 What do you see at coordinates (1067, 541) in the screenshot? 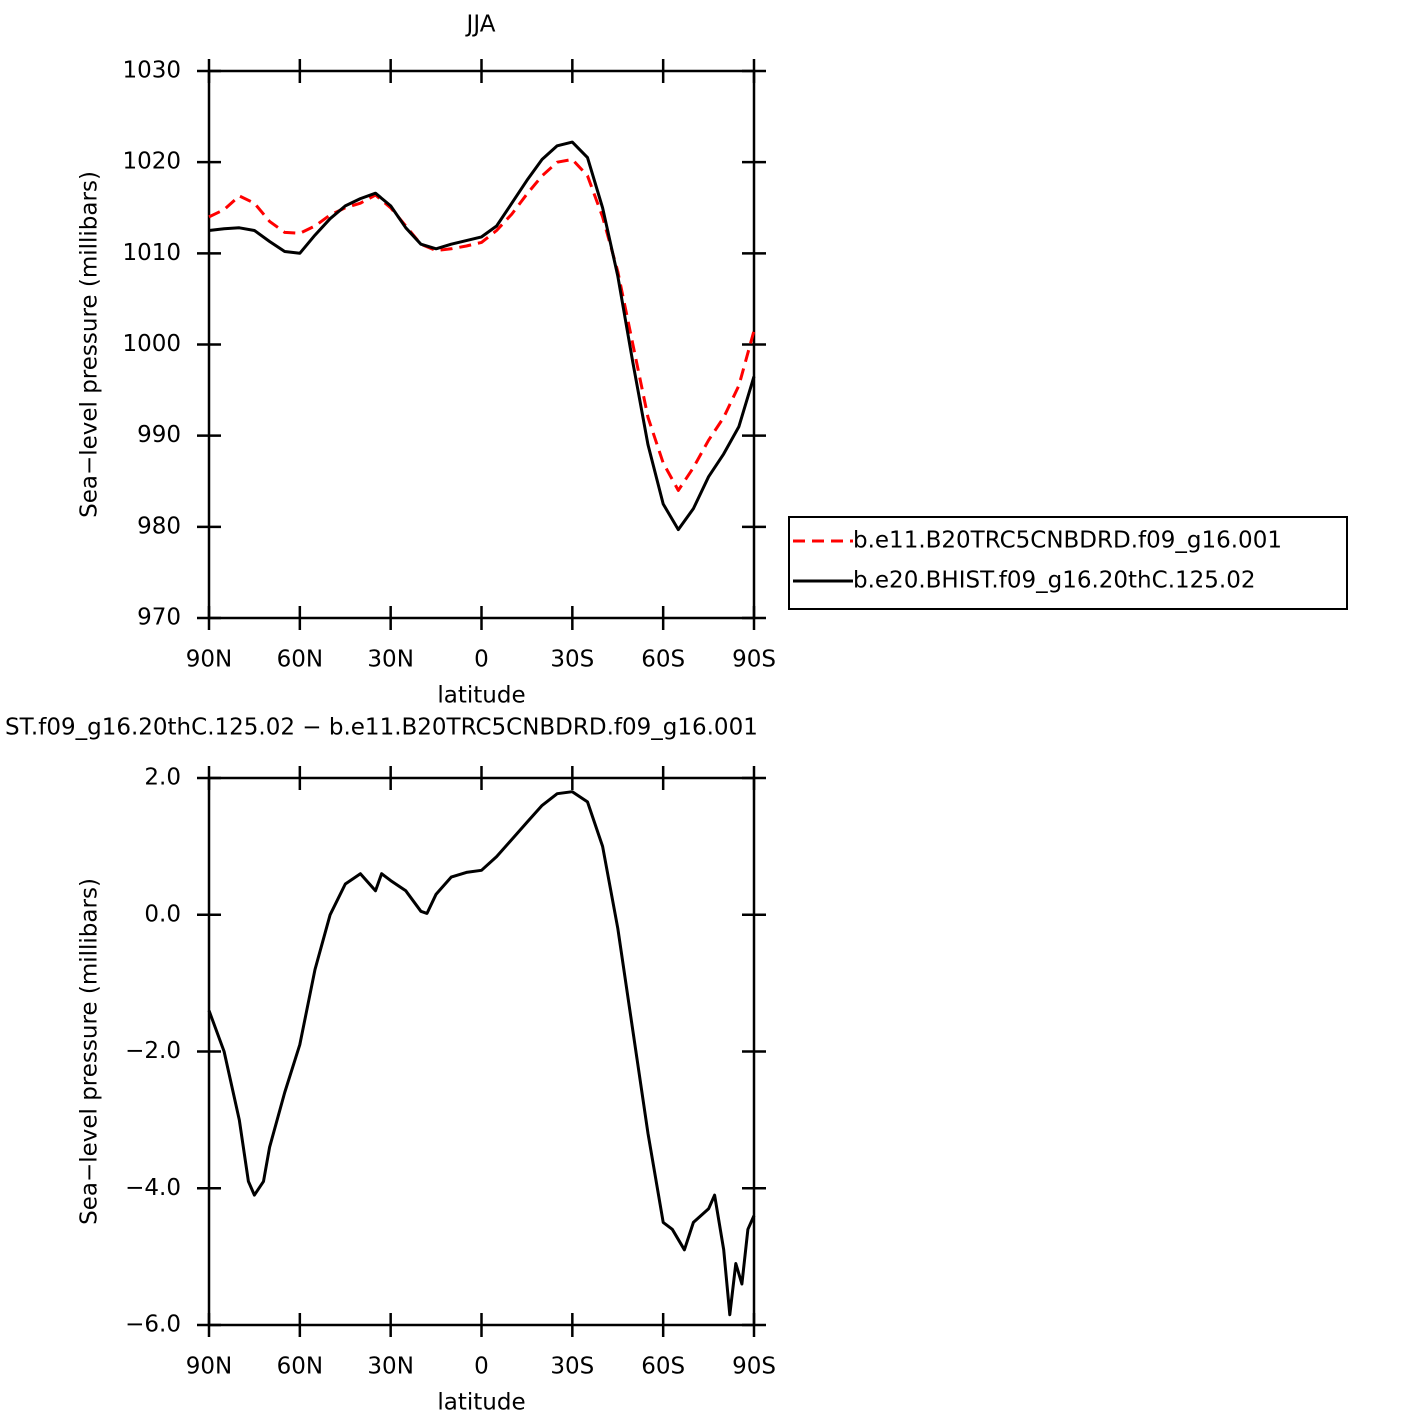
I see `legend-label: b.e11.B20TRC5CNBDRD.f09_g16.001` at bounding box center [1067, 541].